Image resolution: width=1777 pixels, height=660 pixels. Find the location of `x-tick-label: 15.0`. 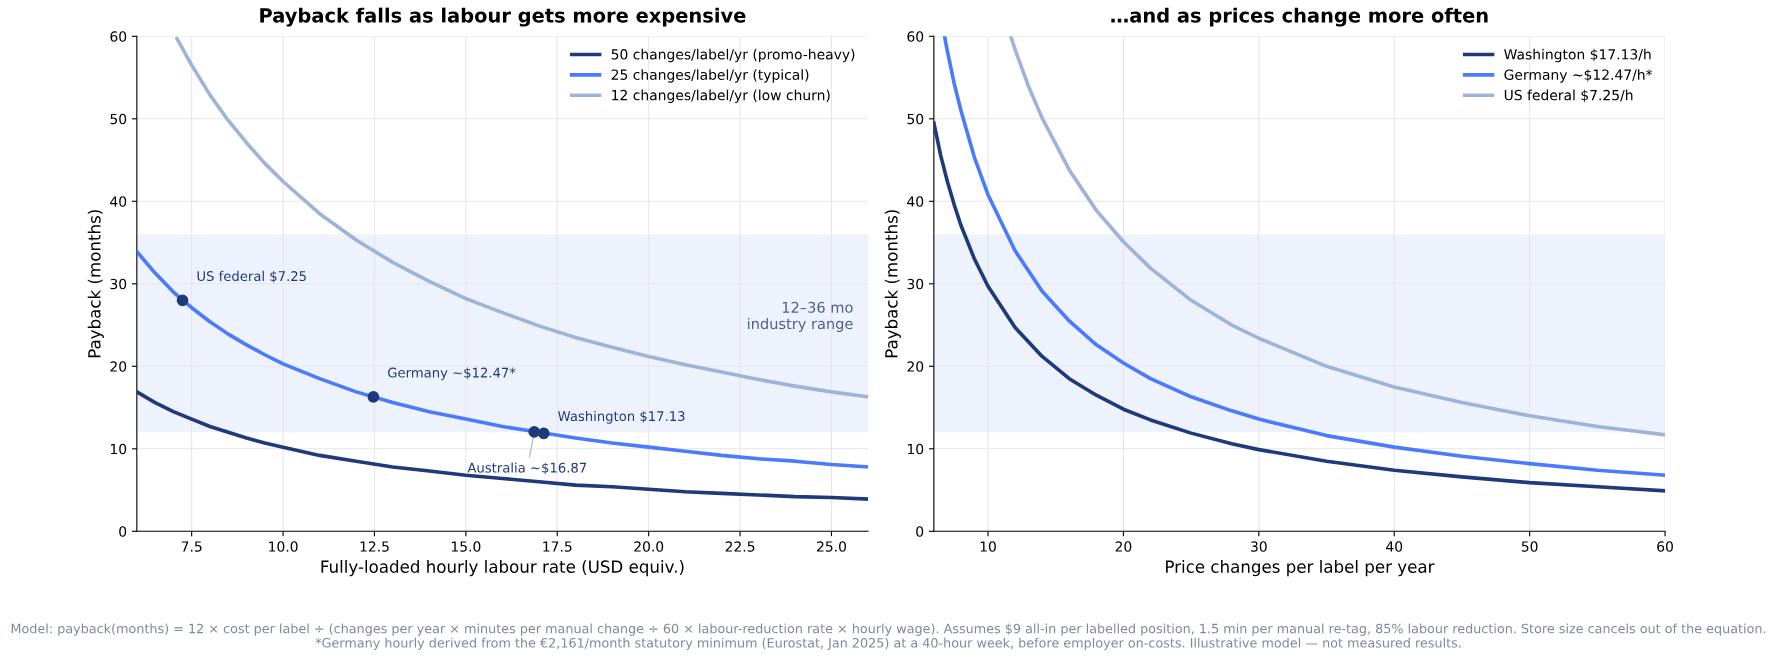

x-tick-label: 15.0 is located at coordinates (466, 546).